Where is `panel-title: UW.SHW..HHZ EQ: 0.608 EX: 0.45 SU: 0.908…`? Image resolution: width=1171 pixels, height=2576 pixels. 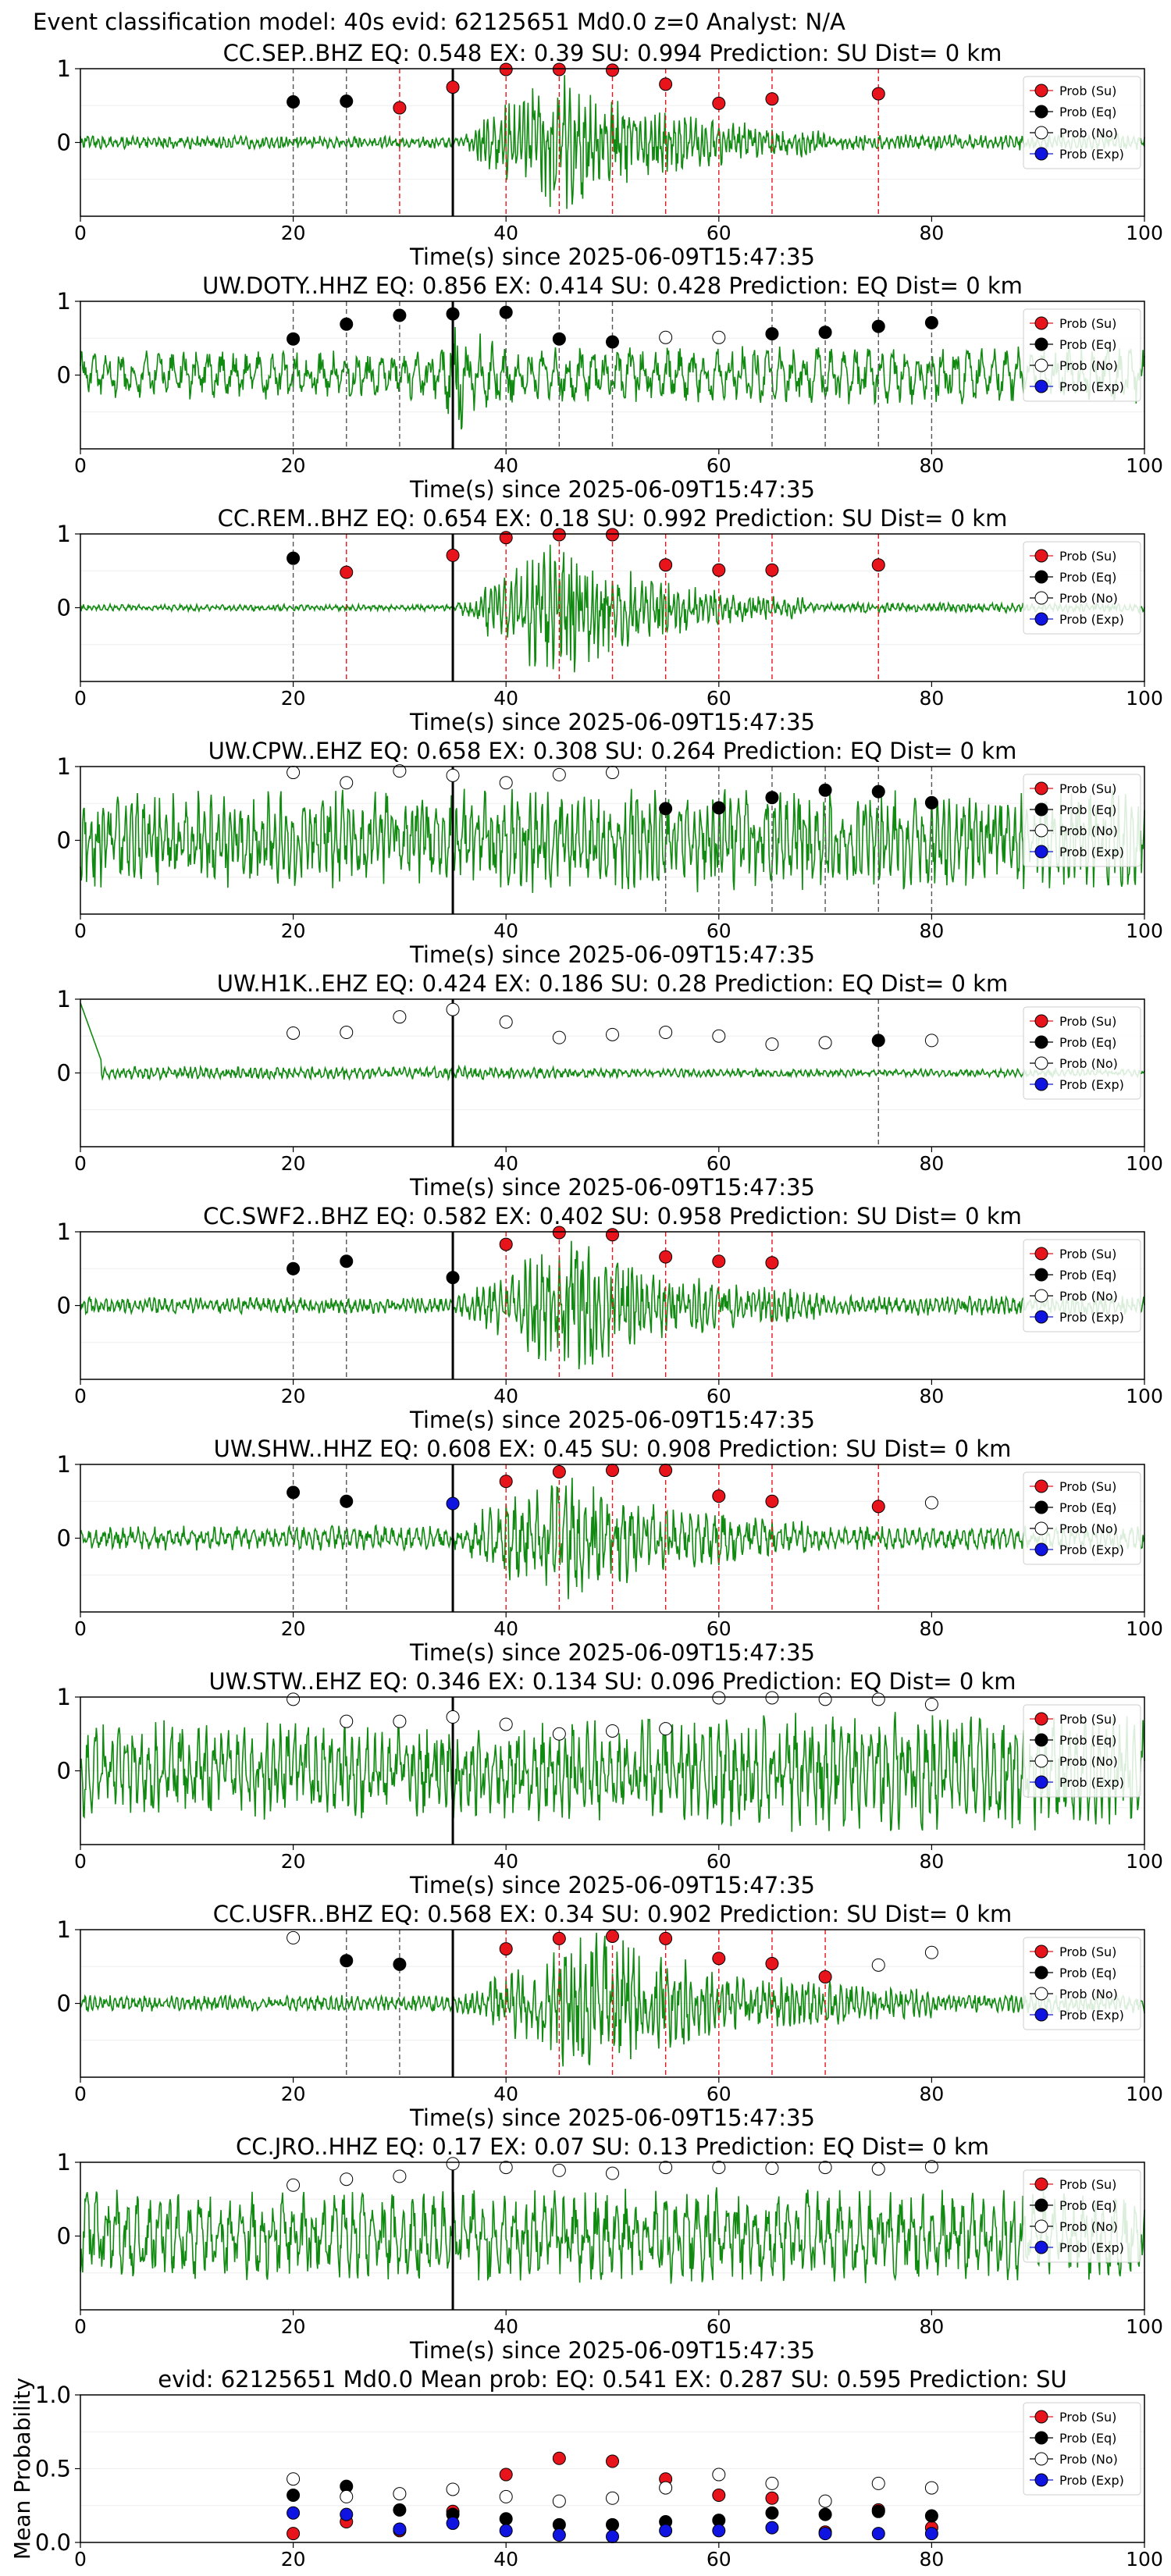
panel-title: UW.SHW..HHZ EQ: 0.608 EX: 0.45 SU: 0.908… is located at coordinates (613, 1449).